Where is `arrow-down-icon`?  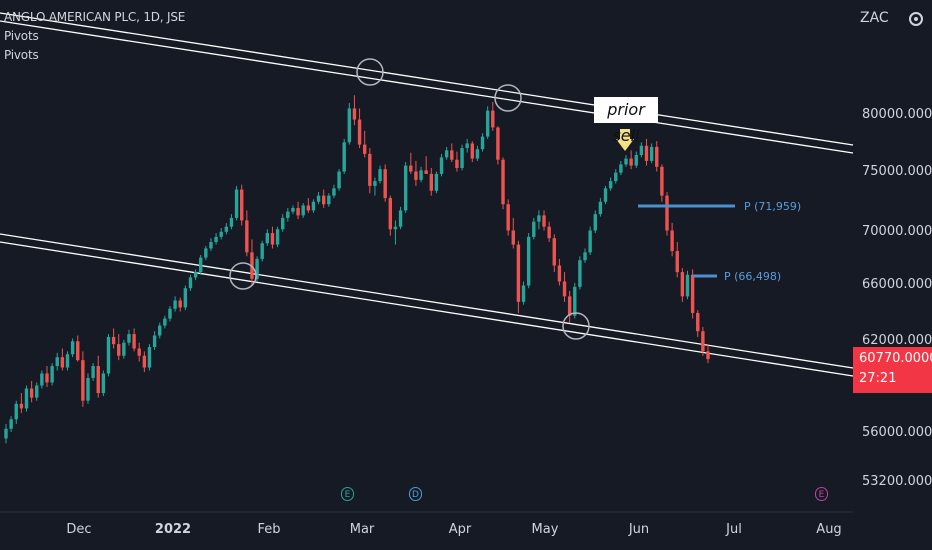
arrow-down-icon is located at coordinates (625, 140).